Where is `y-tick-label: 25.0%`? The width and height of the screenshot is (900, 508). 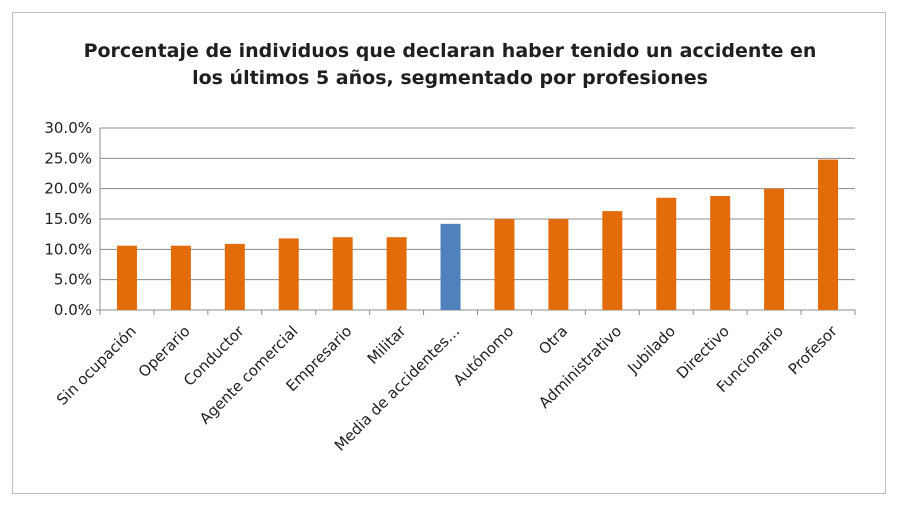 y-tick-label: 25.0% is located at coordinates (68, 158).